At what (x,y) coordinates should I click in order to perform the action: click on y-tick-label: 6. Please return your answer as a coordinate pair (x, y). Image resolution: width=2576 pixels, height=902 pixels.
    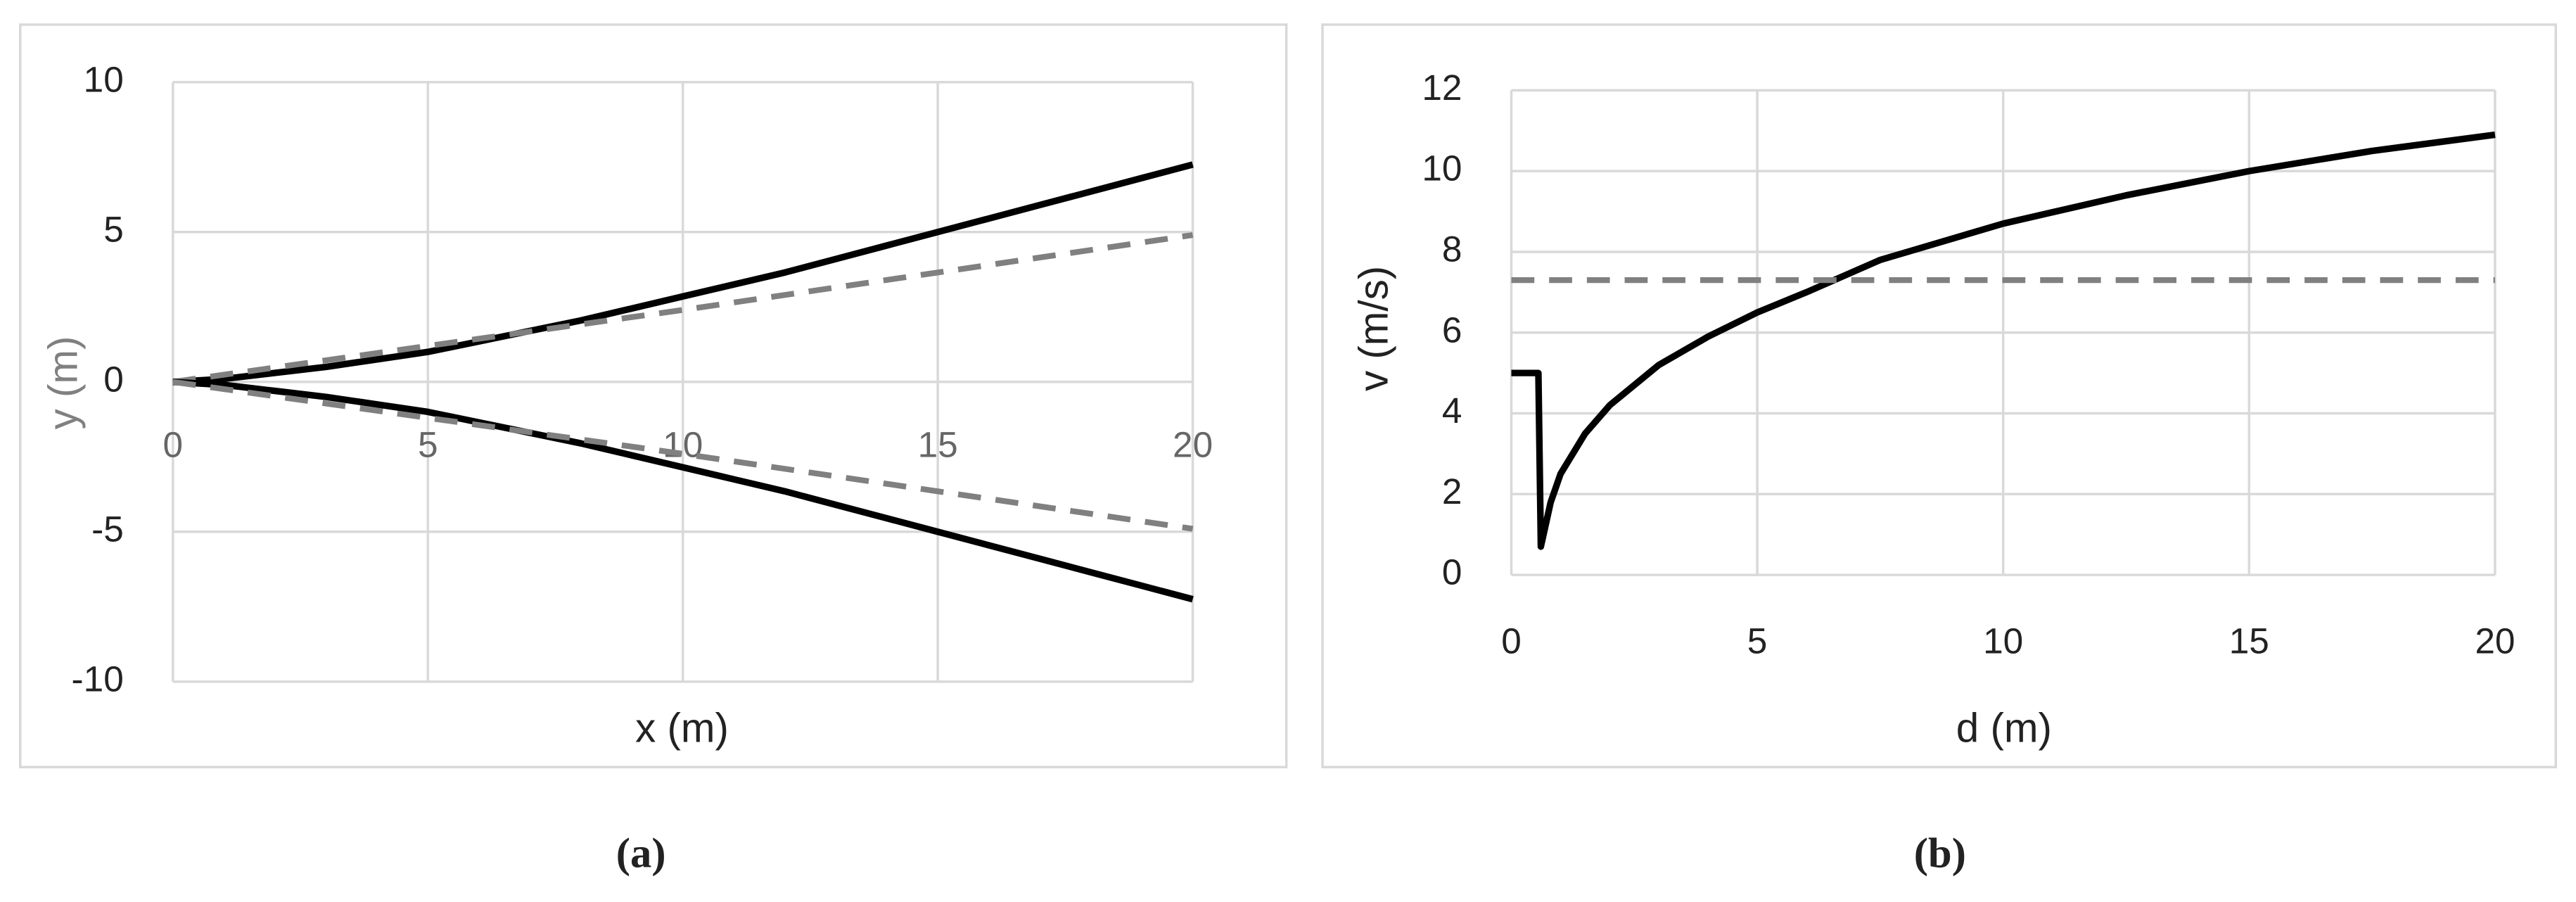
    Looking at the image, I should click on (1452, 330).